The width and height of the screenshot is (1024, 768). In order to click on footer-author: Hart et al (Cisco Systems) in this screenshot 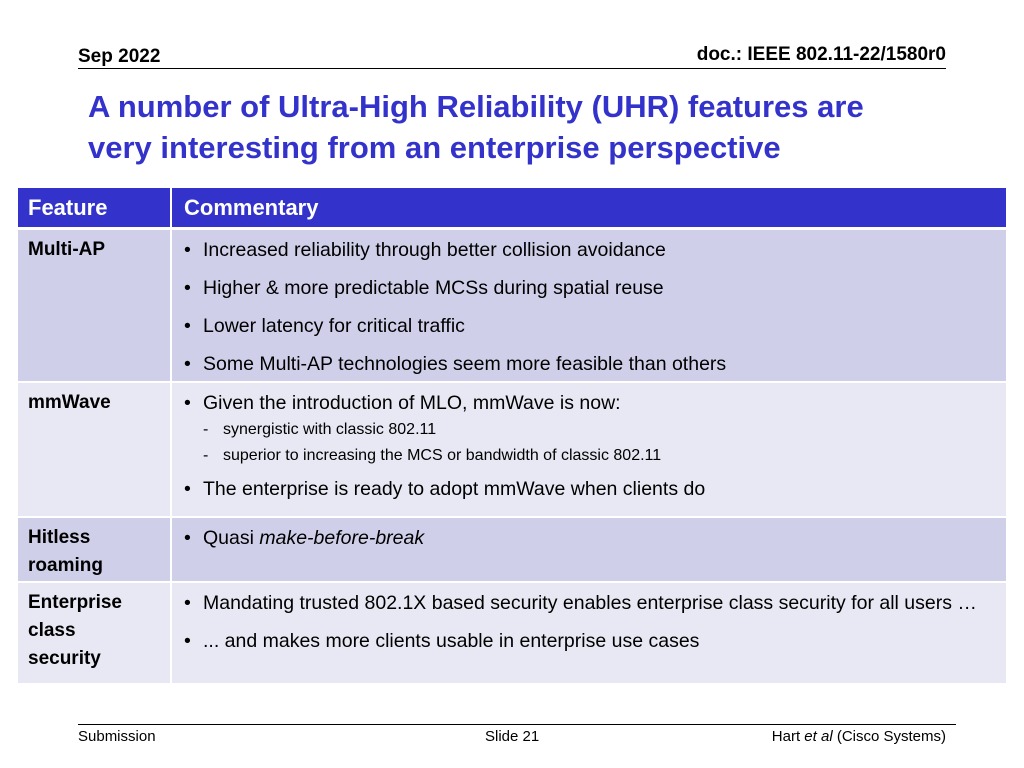, I will do `click(858, 736)`.